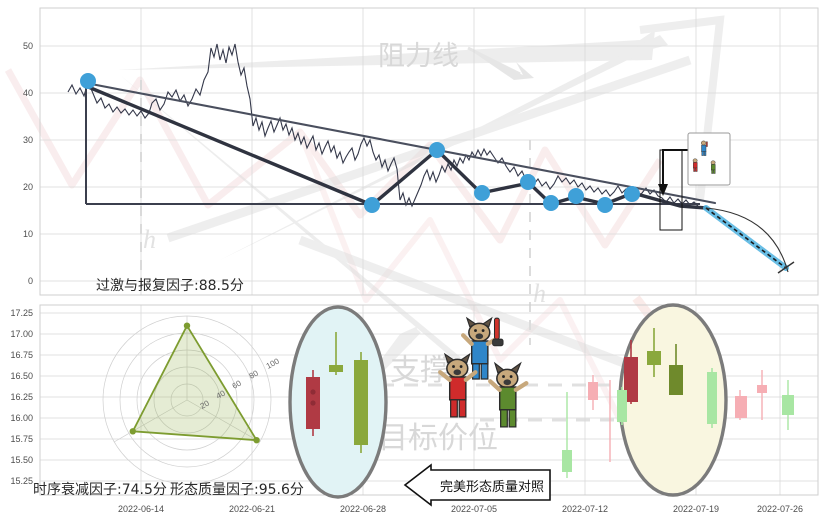 Image resolution: width=827 pixels, height=520 pixels. I want to click on bot-ytick-4: 16.50, so click(21, 376).